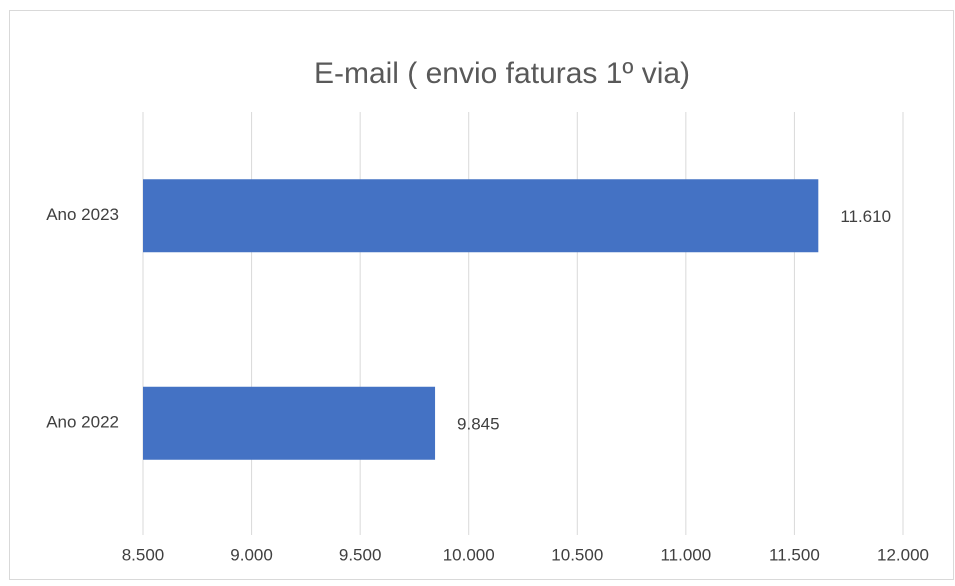 The image size is (955, 586). Describe the element at coordinates (685, 554) in the screenshot. I see `x-tick-label: 11.000` at that location.